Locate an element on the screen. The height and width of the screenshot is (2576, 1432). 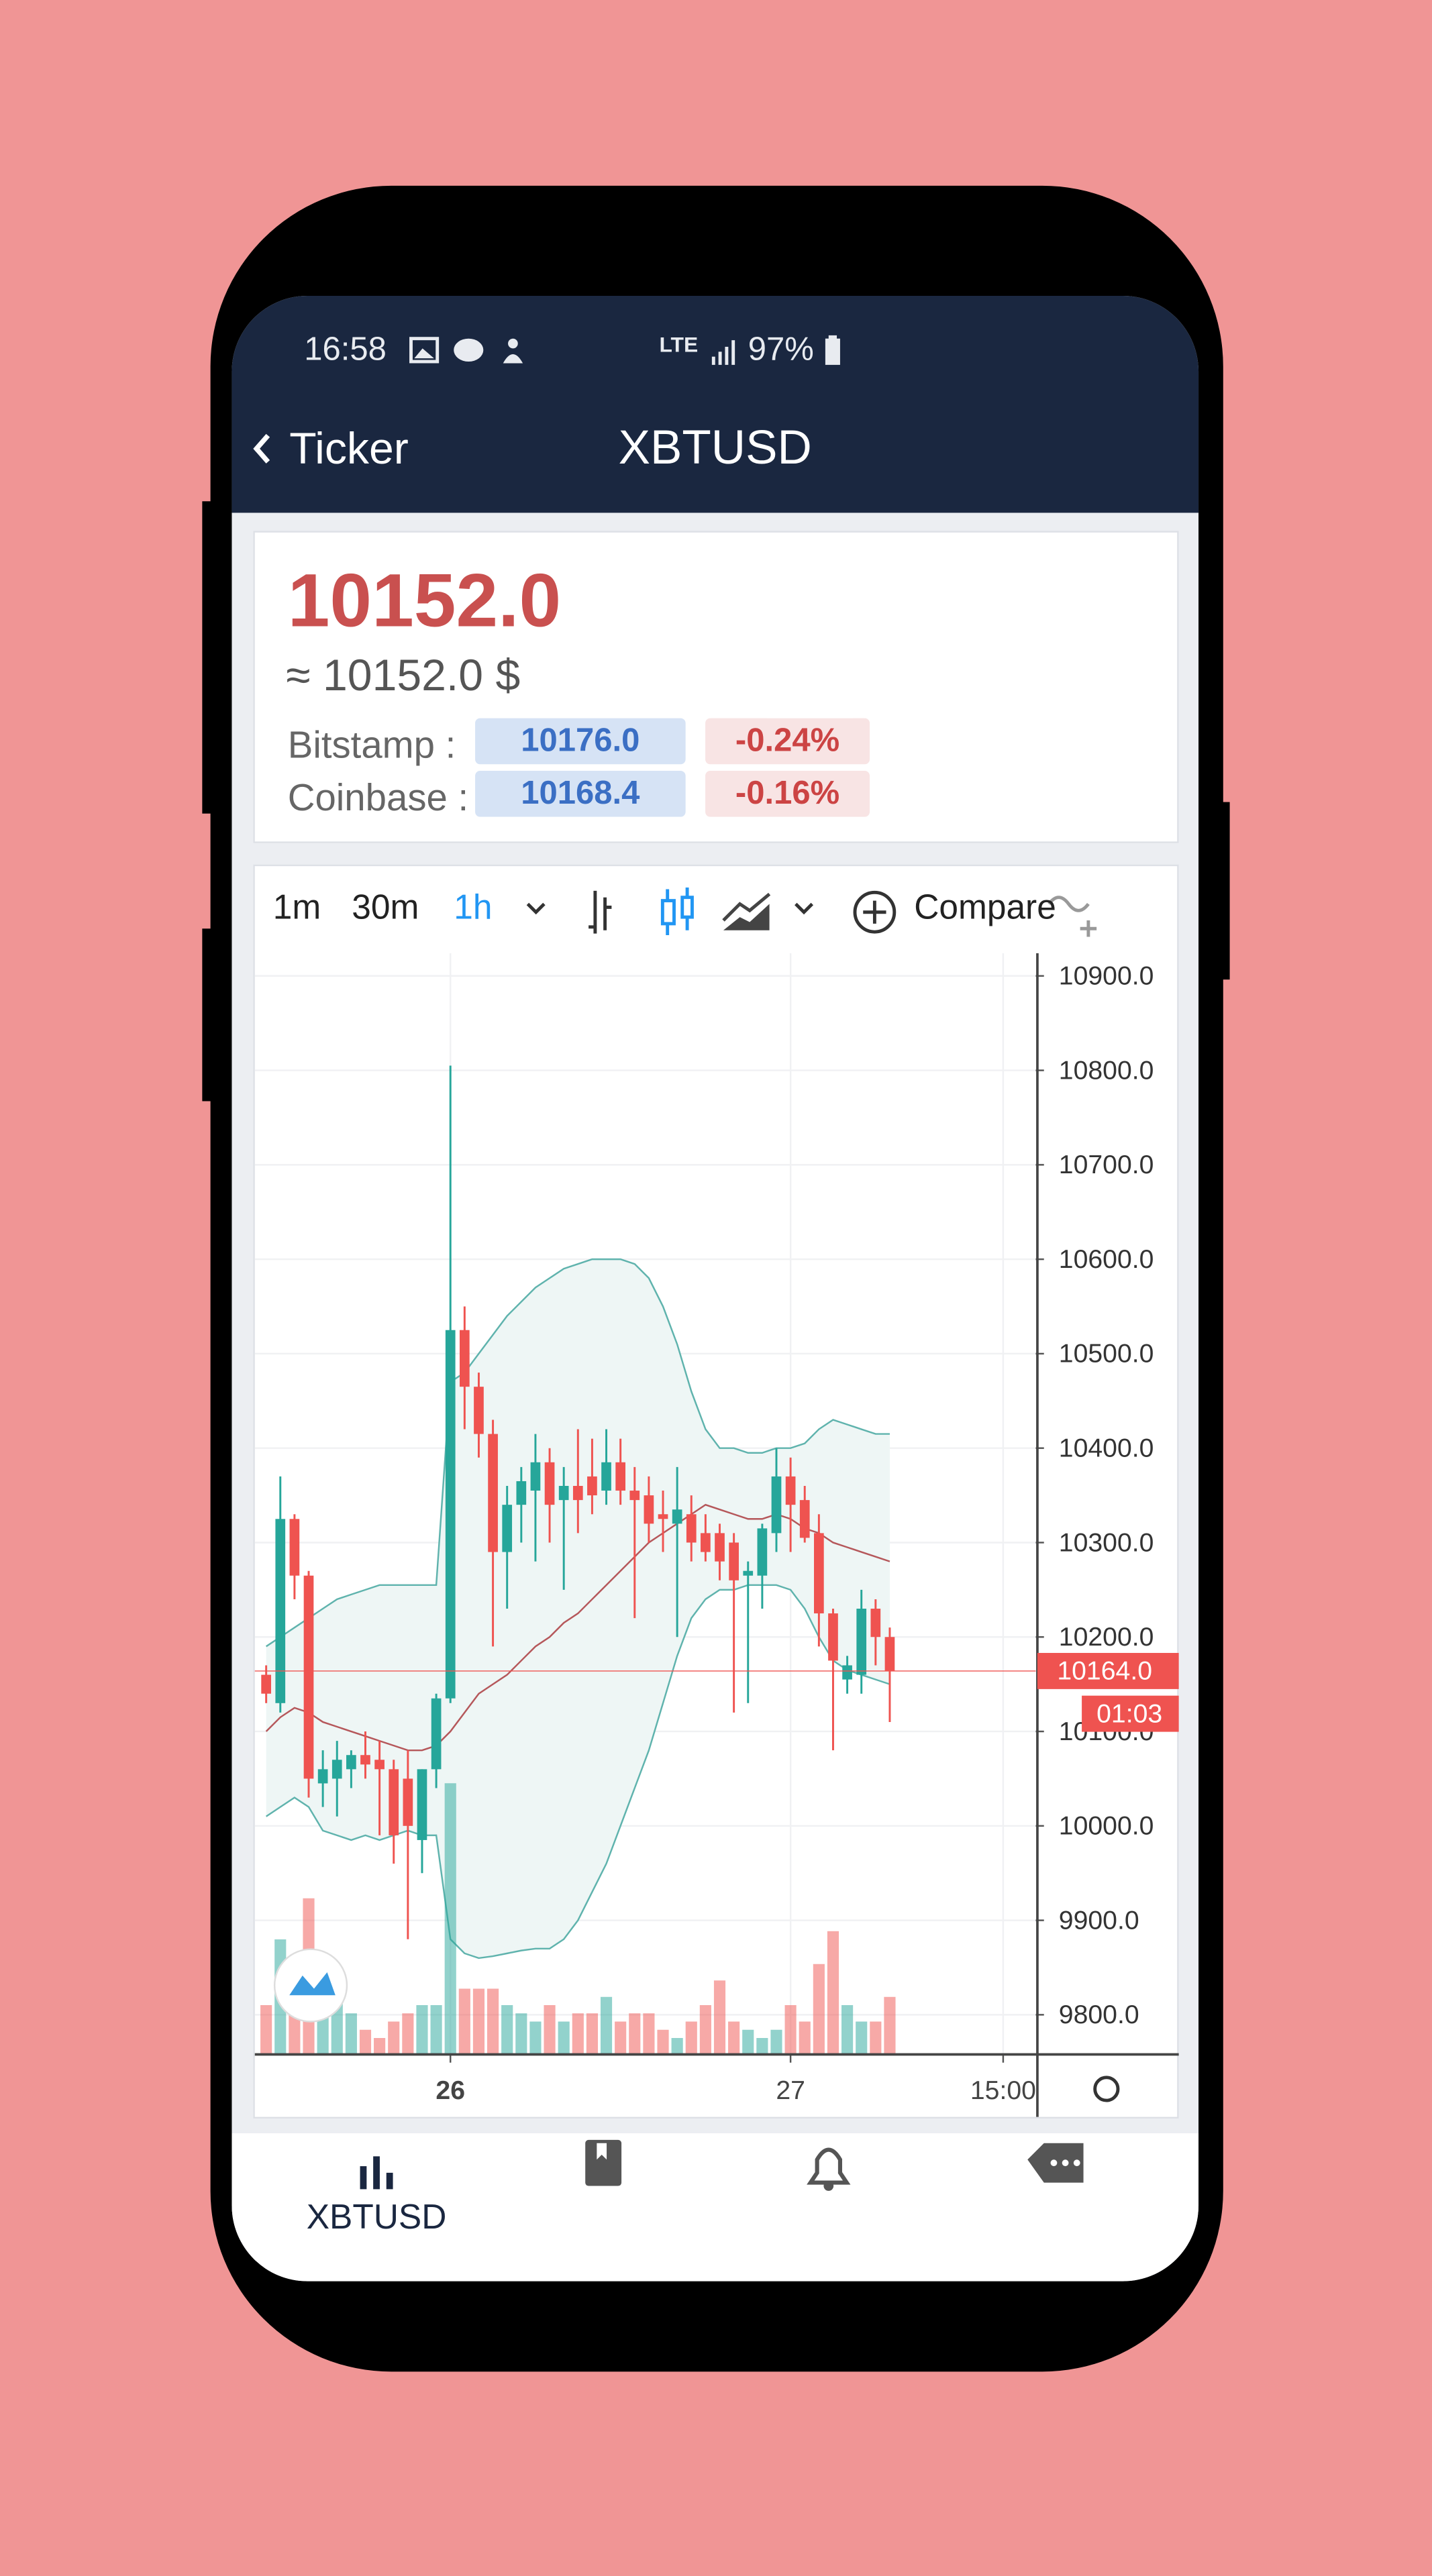
nav-icons is located at coordinates (715, 2207).